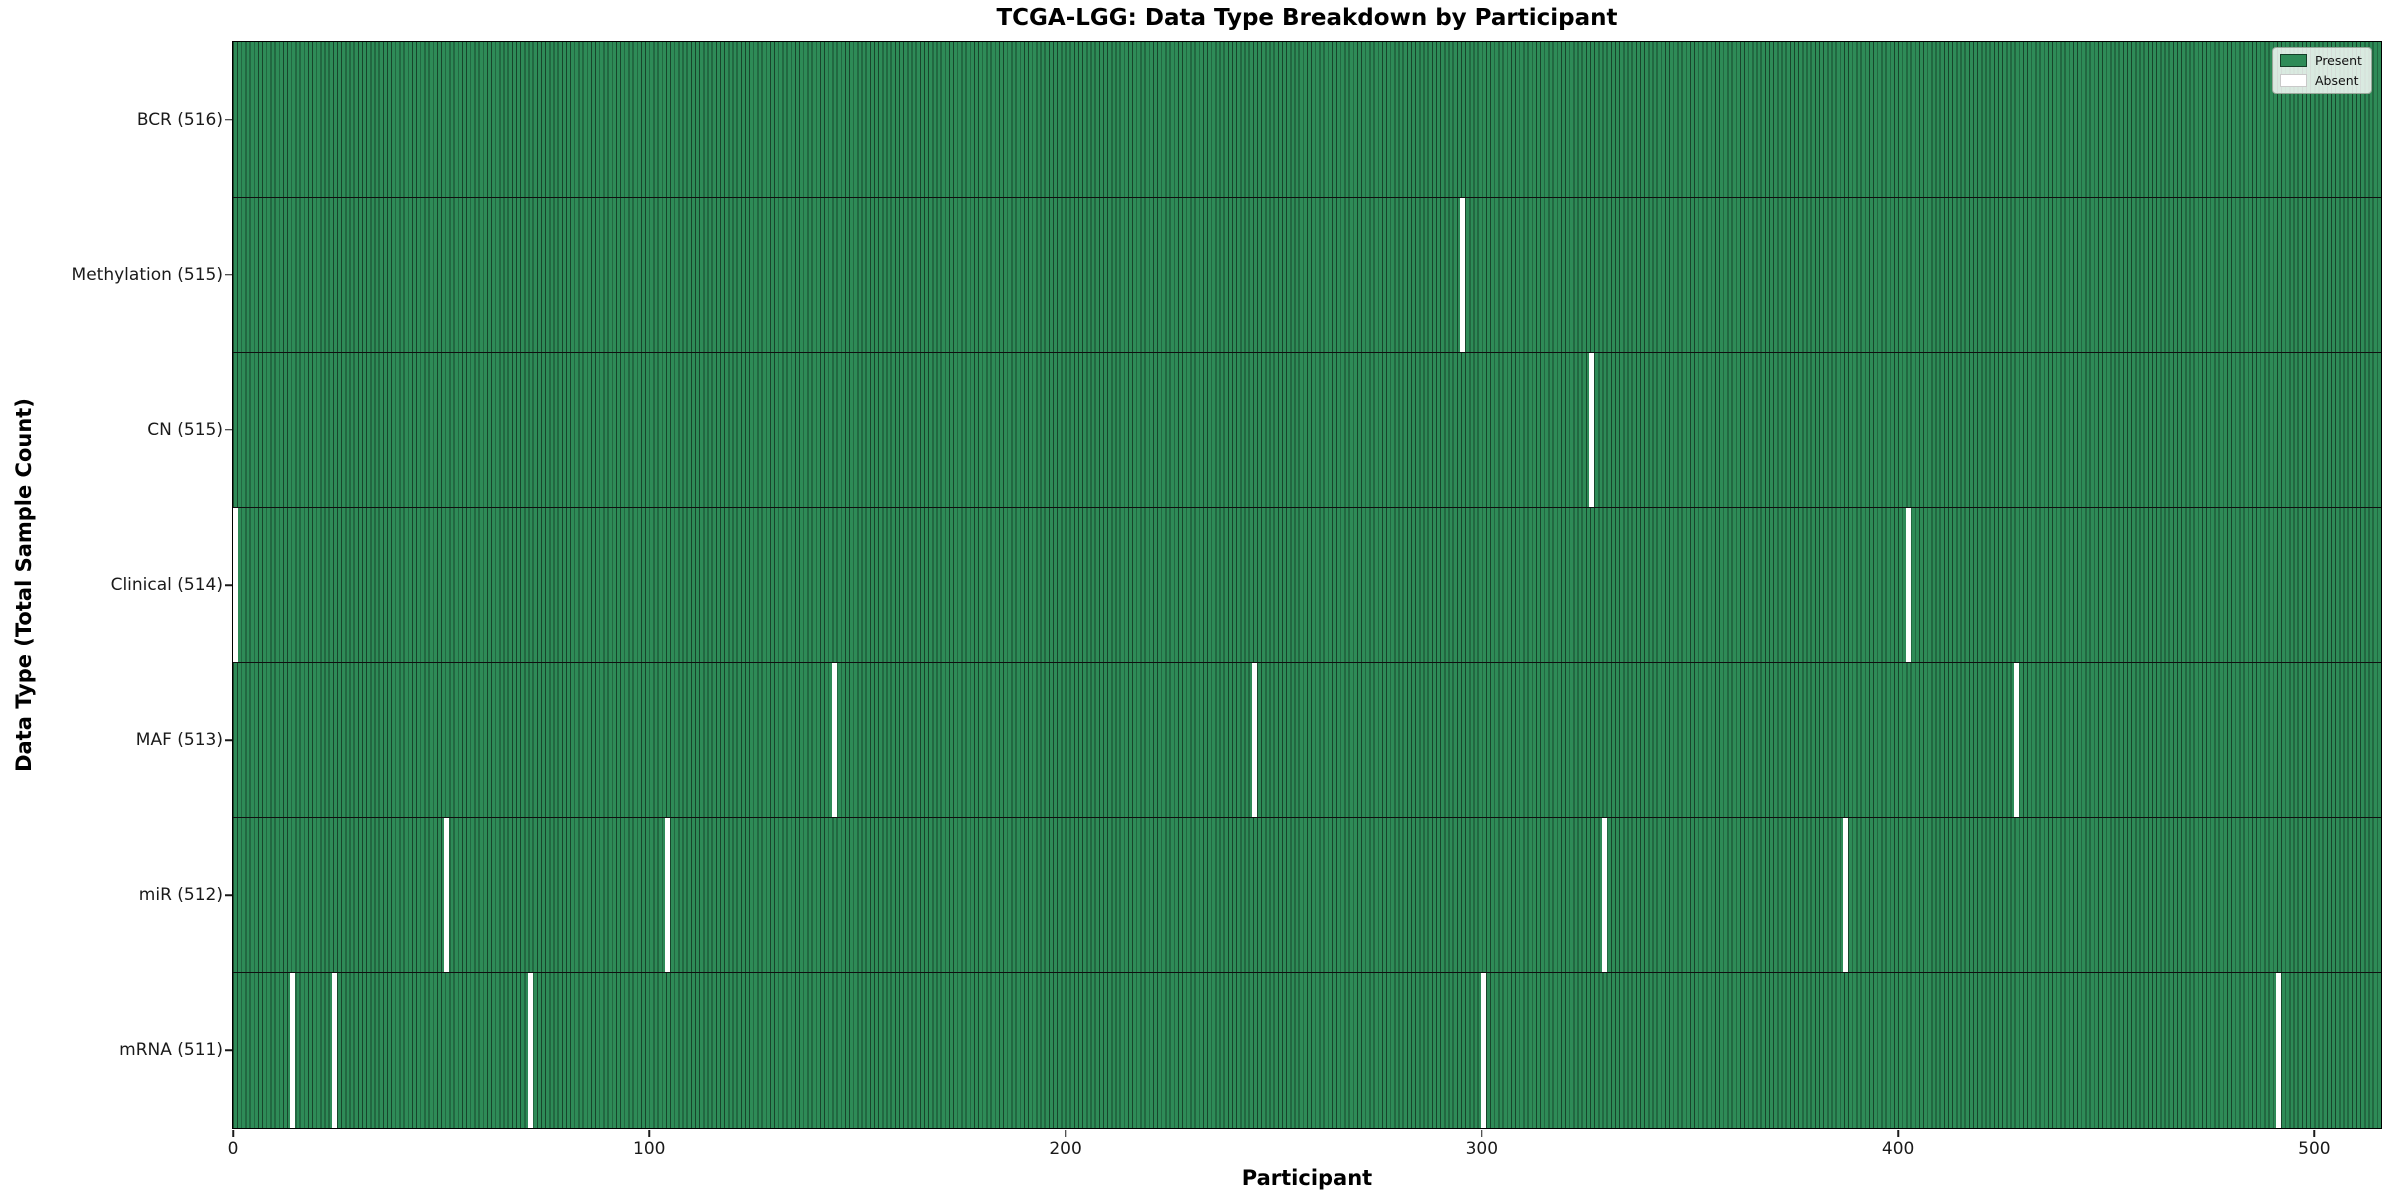 This screenshot has width=2400, height=1200. Describe the element at coordinates (1482, 1149) in the screenshot. I see `x-tick-label-300: 300` at that location.